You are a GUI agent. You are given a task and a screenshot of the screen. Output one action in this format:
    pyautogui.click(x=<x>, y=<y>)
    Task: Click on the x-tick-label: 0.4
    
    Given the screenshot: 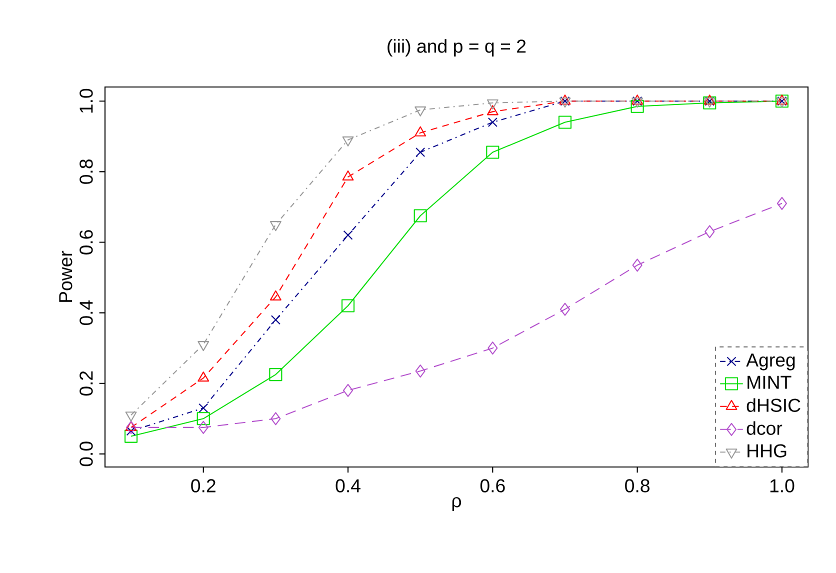 What is the action you would take?
    pyautogui.click(x=348, y=485)
    